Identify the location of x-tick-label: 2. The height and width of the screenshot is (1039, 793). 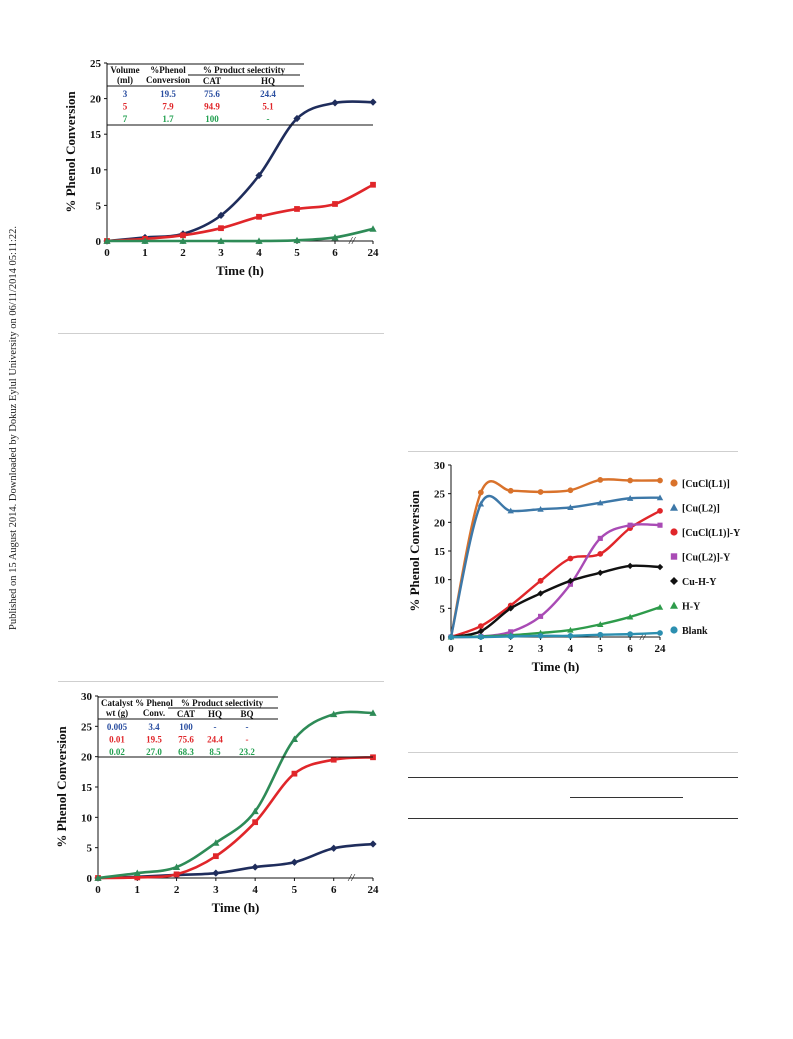
(511, 649).